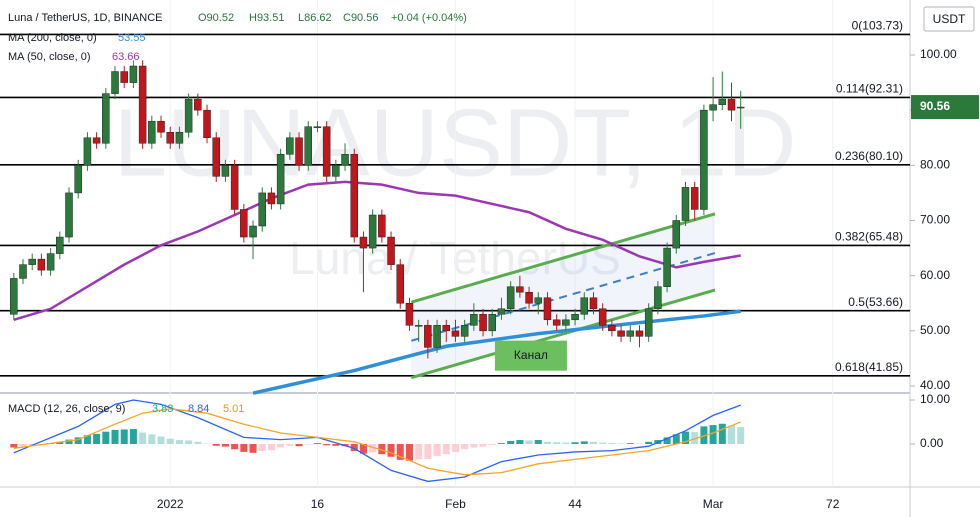 Image resolution: width=980 pixels, height=517 pixels. Describe the element at coordinates (530, 355) in the screenshot. I see `annotation-box` at that location.